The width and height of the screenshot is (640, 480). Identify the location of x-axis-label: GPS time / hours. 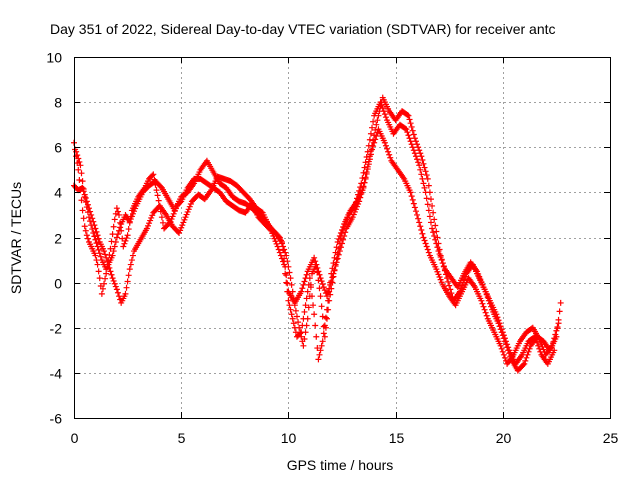
(340, 465).